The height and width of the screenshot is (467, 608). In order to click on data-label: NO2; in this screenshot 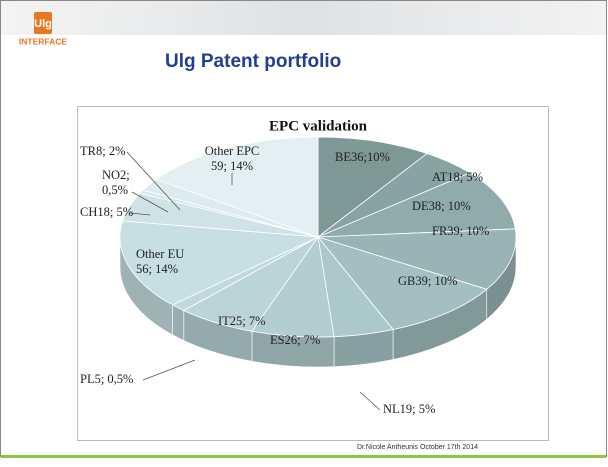, I will do `click(116, 175)`.